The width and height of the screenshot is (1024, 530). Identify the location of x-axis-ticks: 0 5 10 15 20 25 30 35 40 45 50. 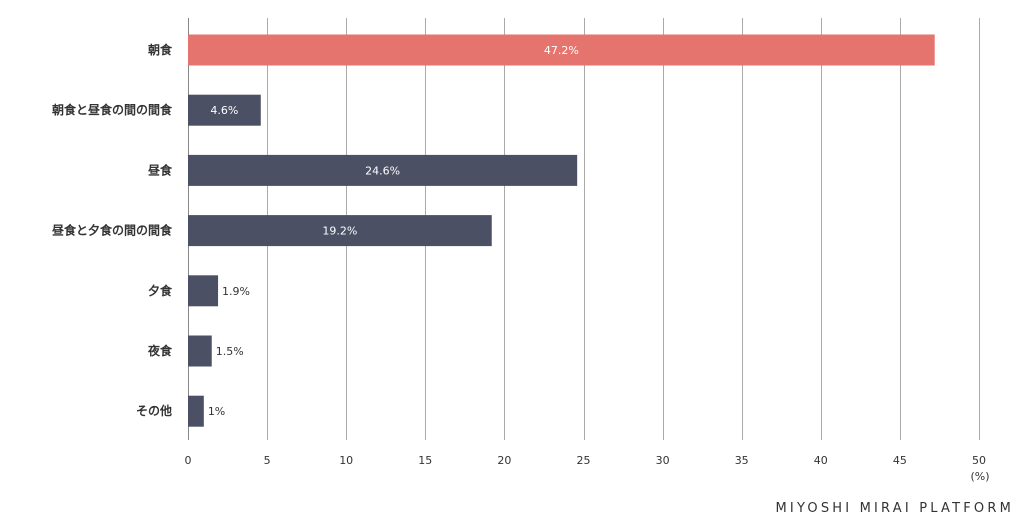
(586, 460).